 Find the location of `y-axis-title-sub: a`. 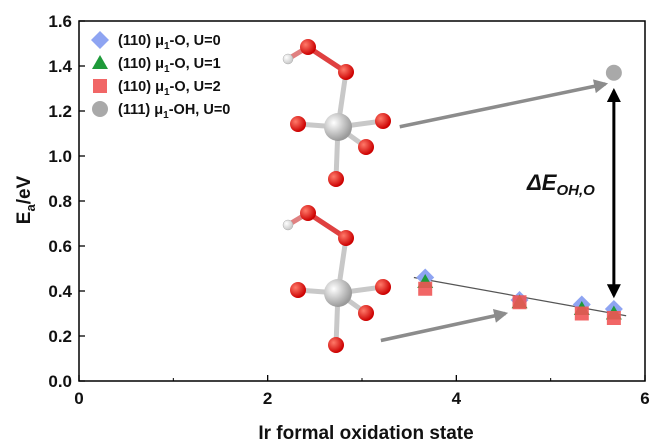

y-axis-title-sub: a is located at coordinates (30, 208).